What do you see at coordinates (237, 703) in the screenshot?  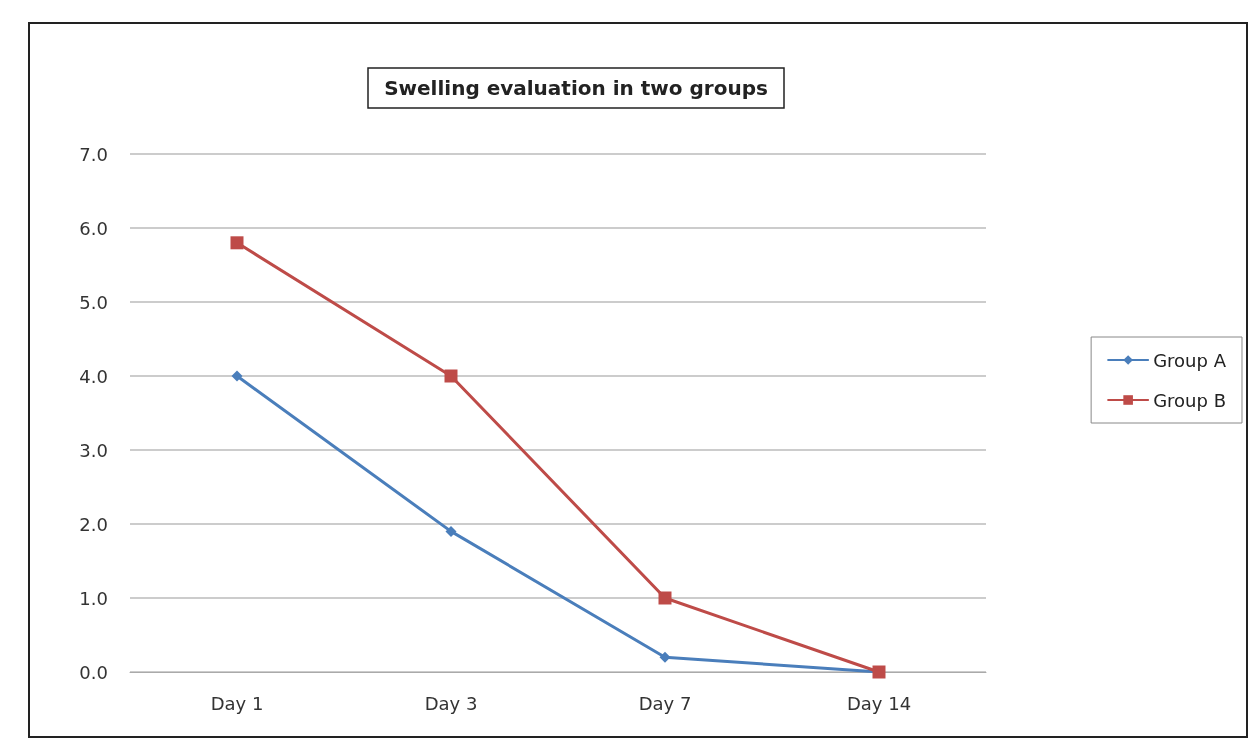 I see `x-tick-label: Day 1` at bounding box center [237, 703].